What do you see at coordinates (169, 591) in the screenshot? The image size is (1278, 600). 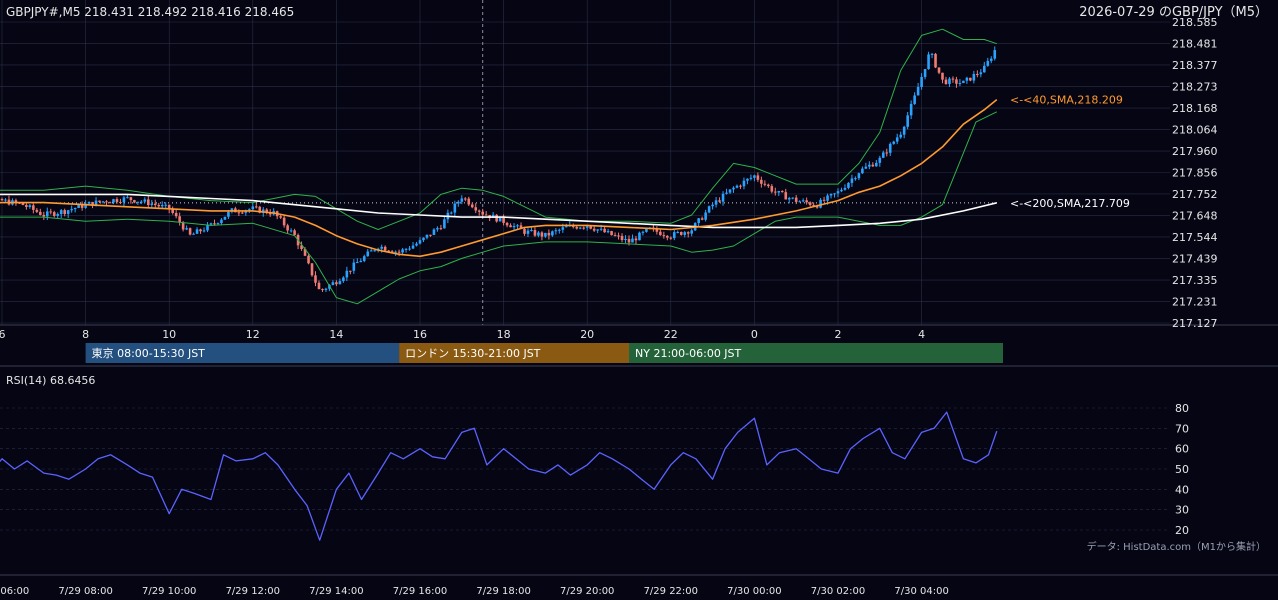 I see `rsi-x-tick-label-2: 7/29 10:00` at bounding box center [169, 591].